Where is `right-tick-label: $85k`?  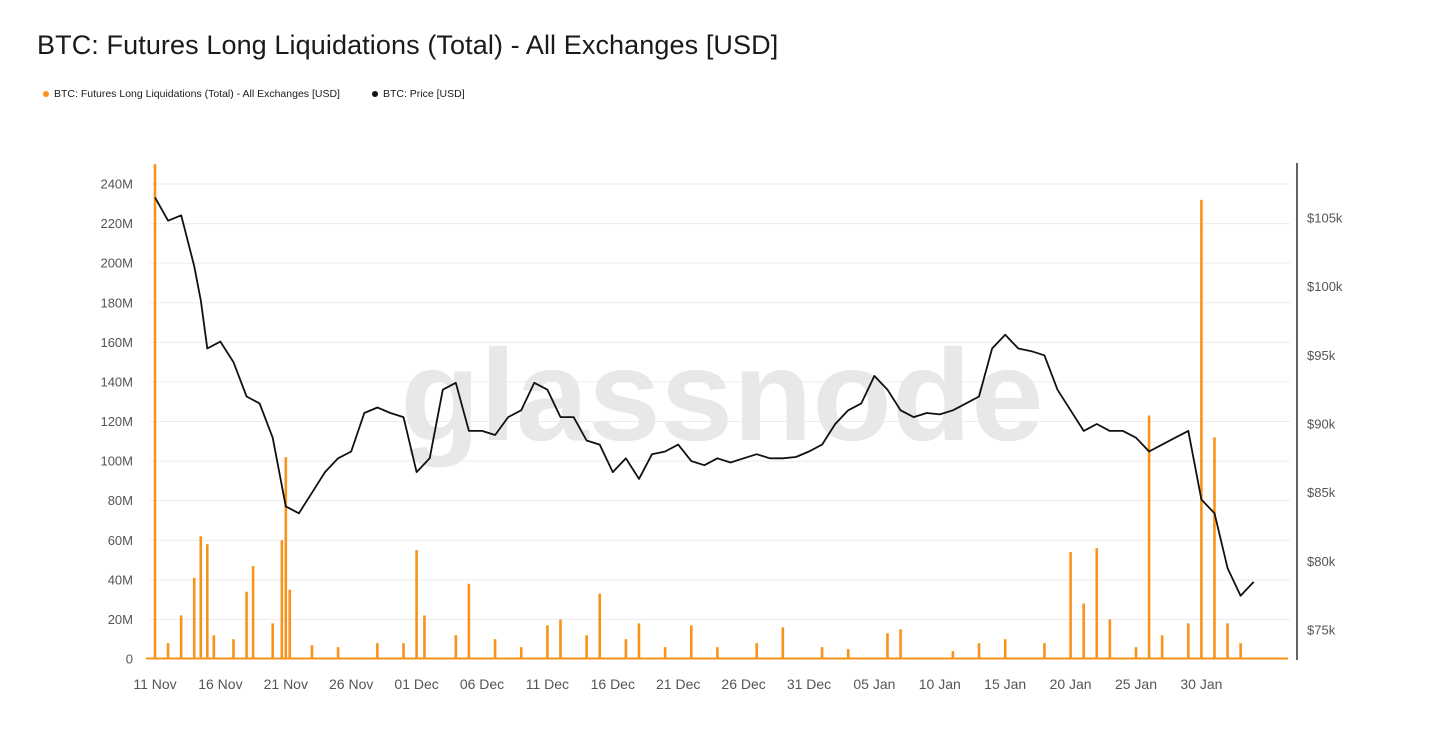
right-tick-label: $85k is located at coordinates (1321, 492).